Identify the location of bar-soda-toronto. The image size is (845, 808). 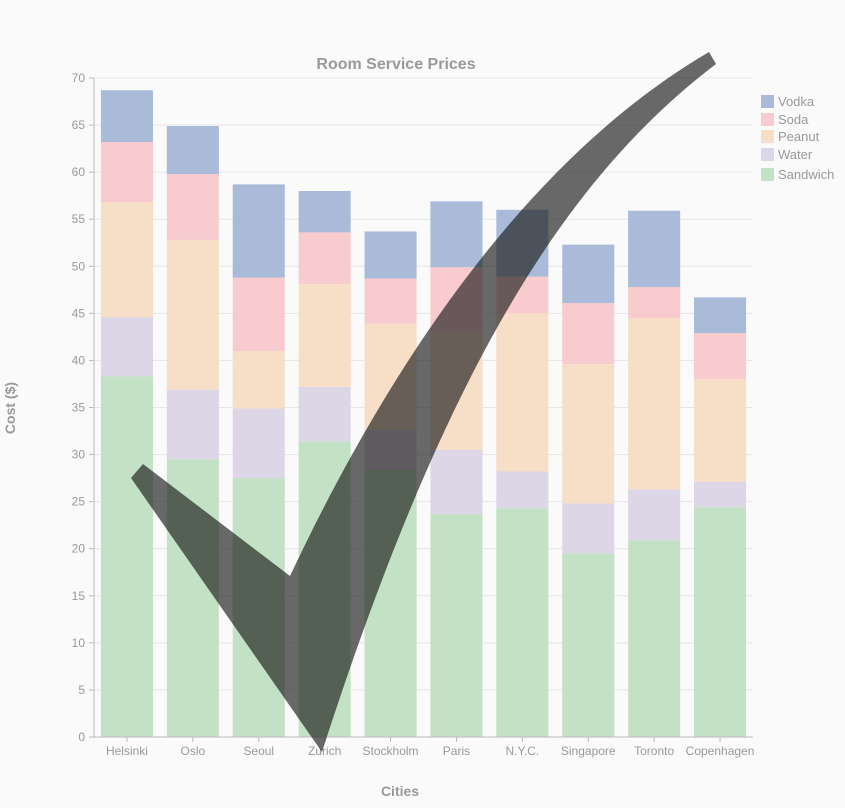
(654, 302).